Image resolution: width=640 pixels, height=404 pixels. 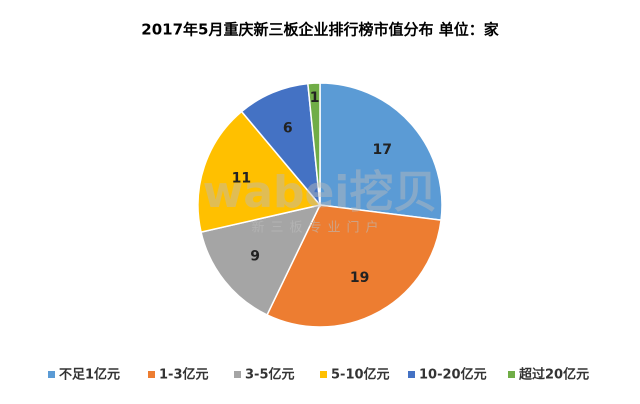 I want to click on legend: 不足1亿元 1-3亿元 3-5亿元 5-10亿元 10-20亿元 超过20亿元, so click(x=318, y=375).